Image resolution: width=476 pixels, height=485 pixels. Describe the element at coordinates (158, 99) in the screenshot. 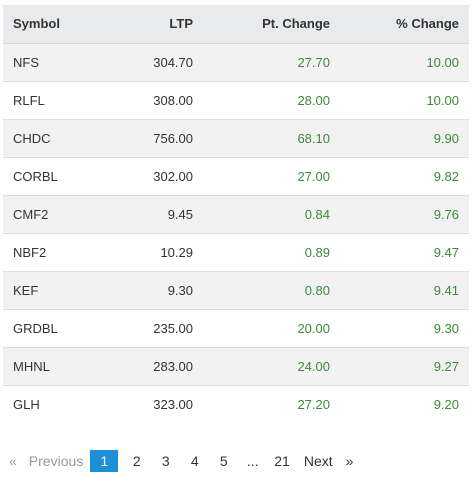

I see `cell-ltp: 308.00` at that location.